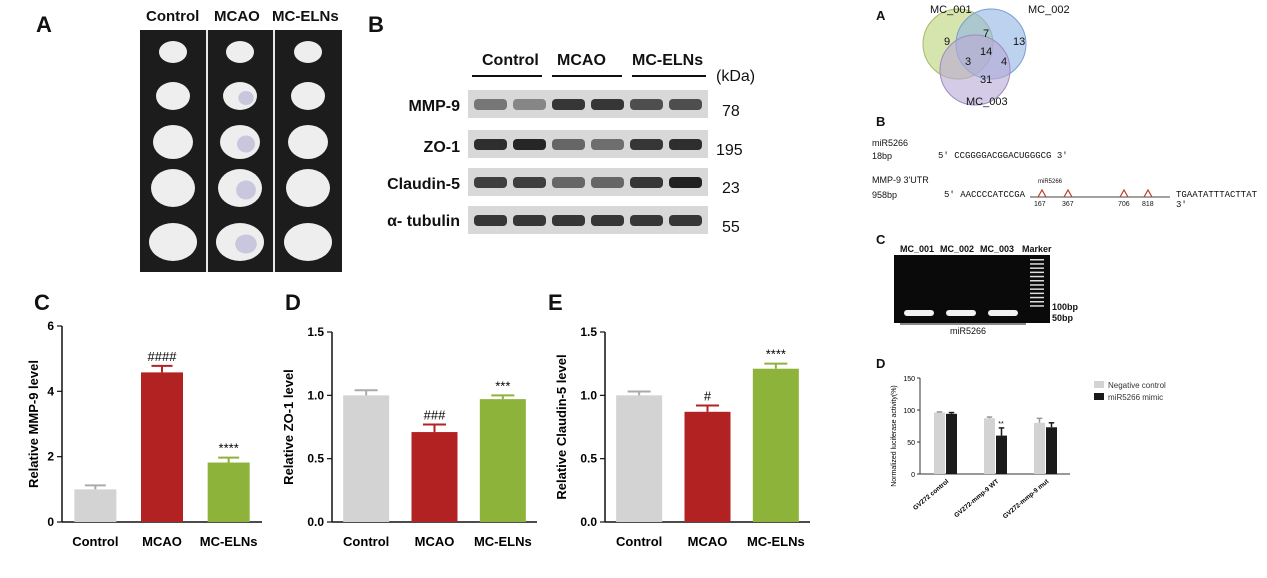  What do you see at coordinates (881, 363) in the screenshot?
I see `panel-label-right-d: D` at bounding box center [881, 363].